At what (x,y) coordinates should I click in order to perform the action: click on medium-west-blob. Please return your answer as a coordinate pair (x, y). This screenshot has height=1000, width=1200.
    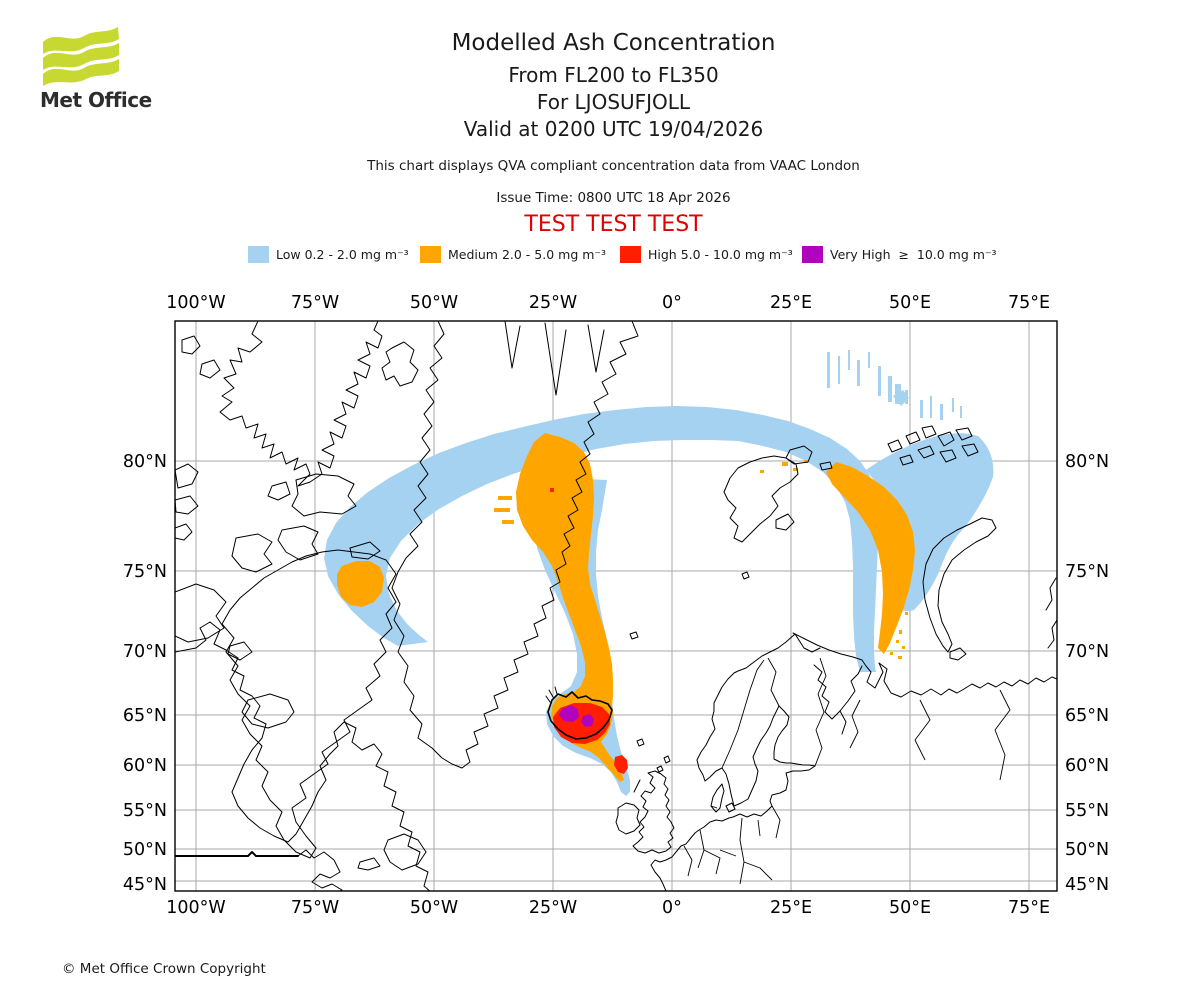
    Looking at the image, I should click on (360, 584).